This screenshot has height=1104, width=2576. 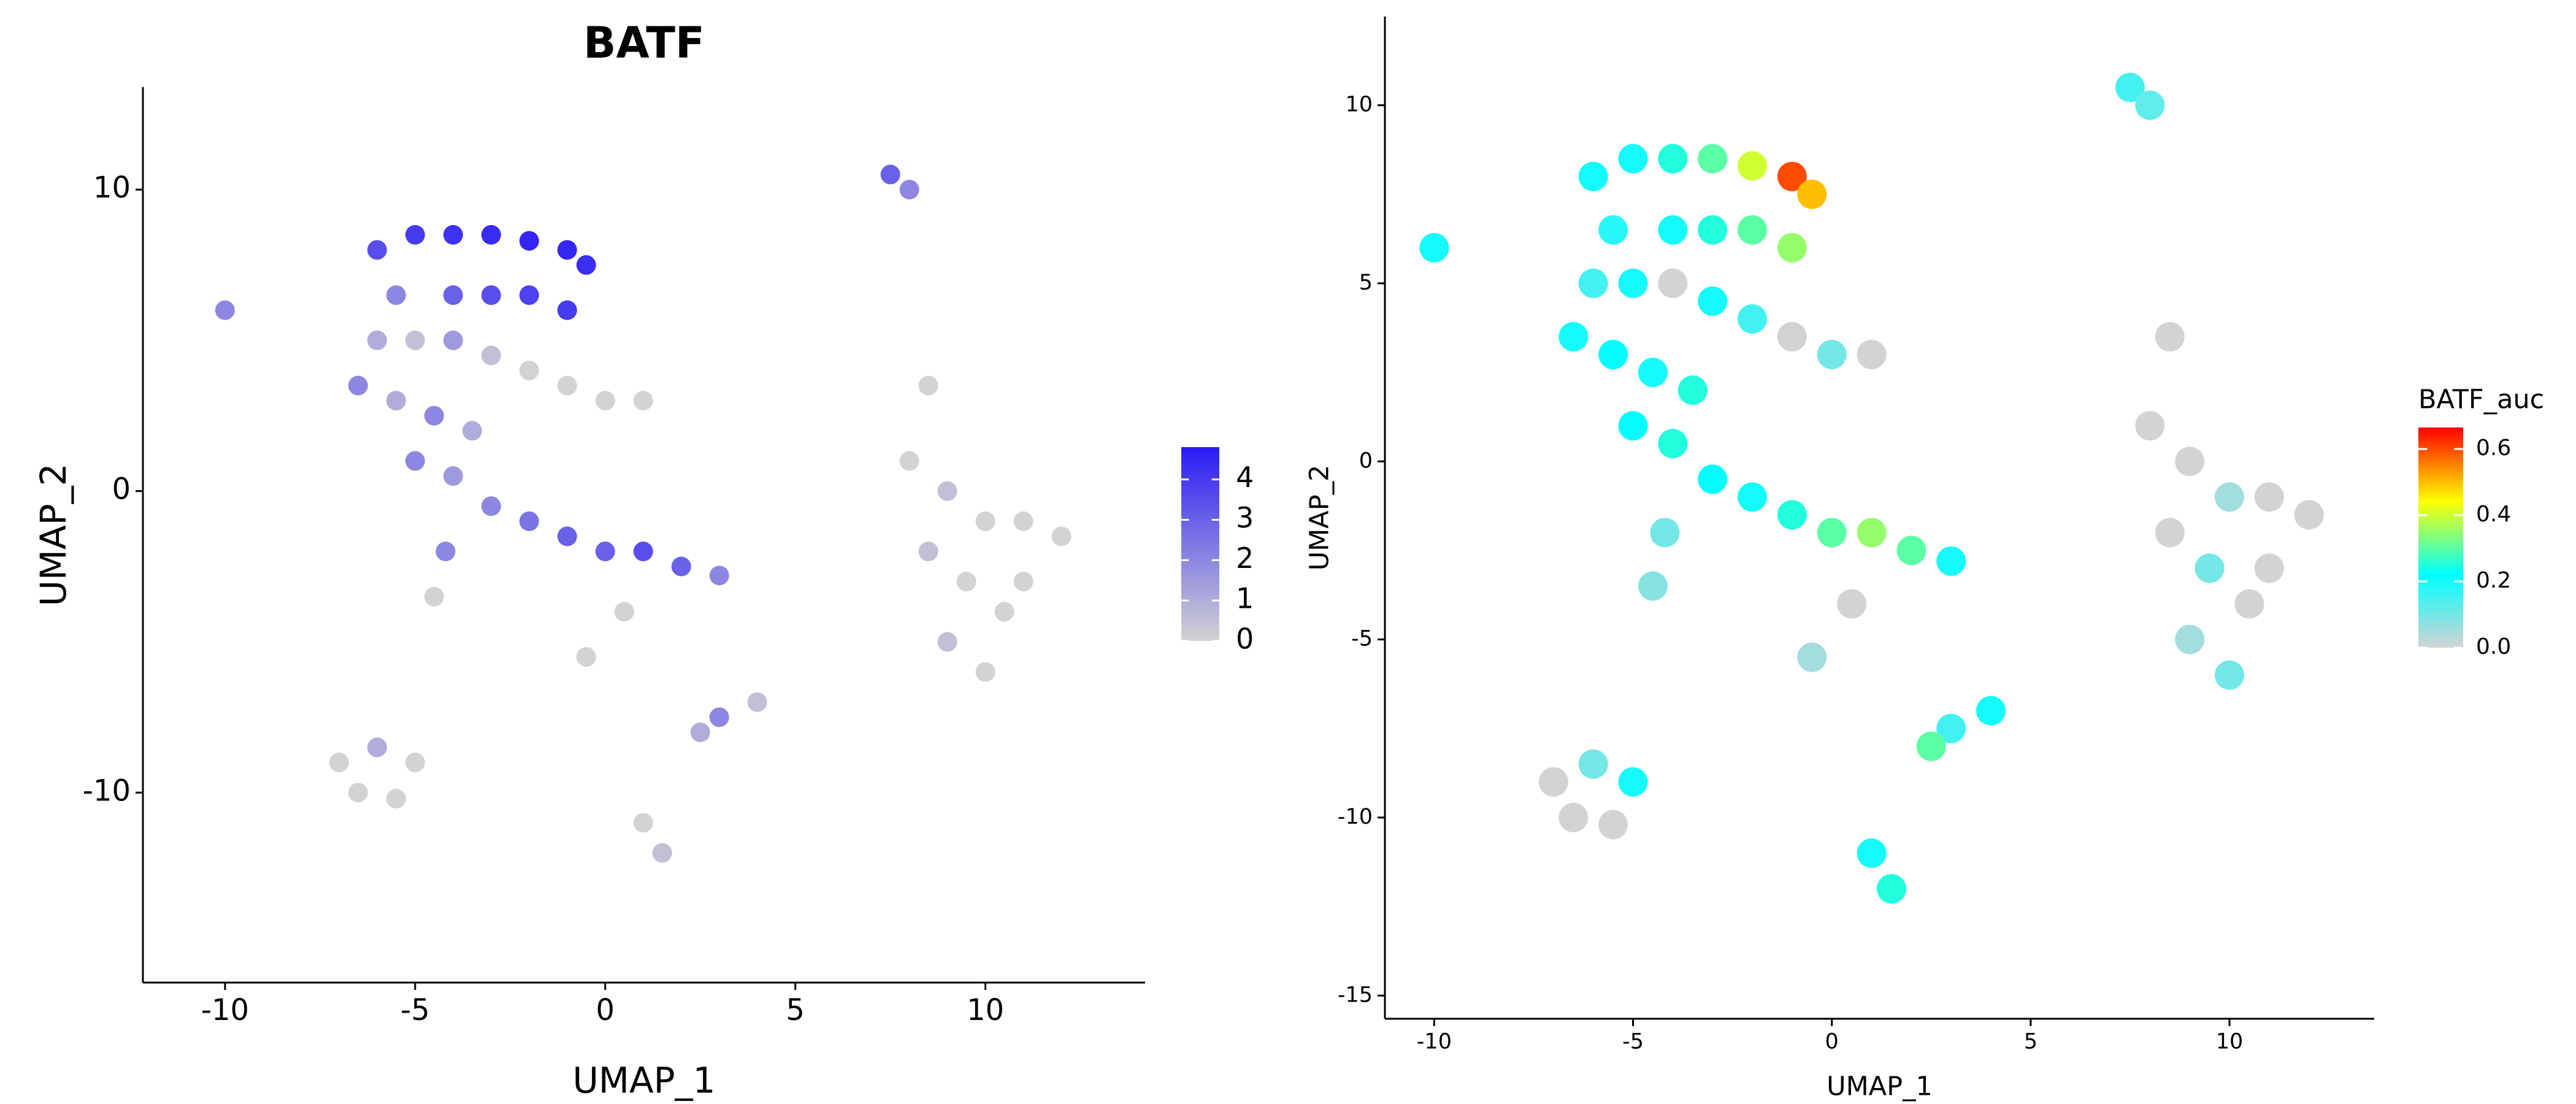 What do you see at coordinates (1362, 639) in the screenshot?
I see `y-tick-label: -5` at bounding box center [1362, 639].